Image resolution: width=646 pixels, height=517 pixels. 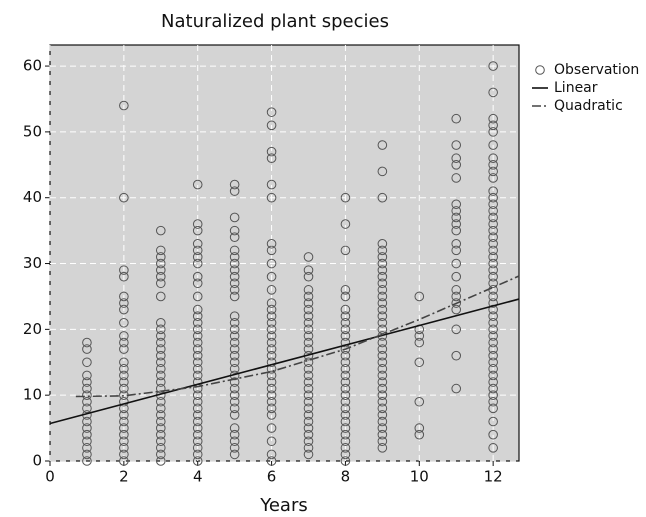 I want to click on y-tick-label: 0, so click(x=37, y=461).